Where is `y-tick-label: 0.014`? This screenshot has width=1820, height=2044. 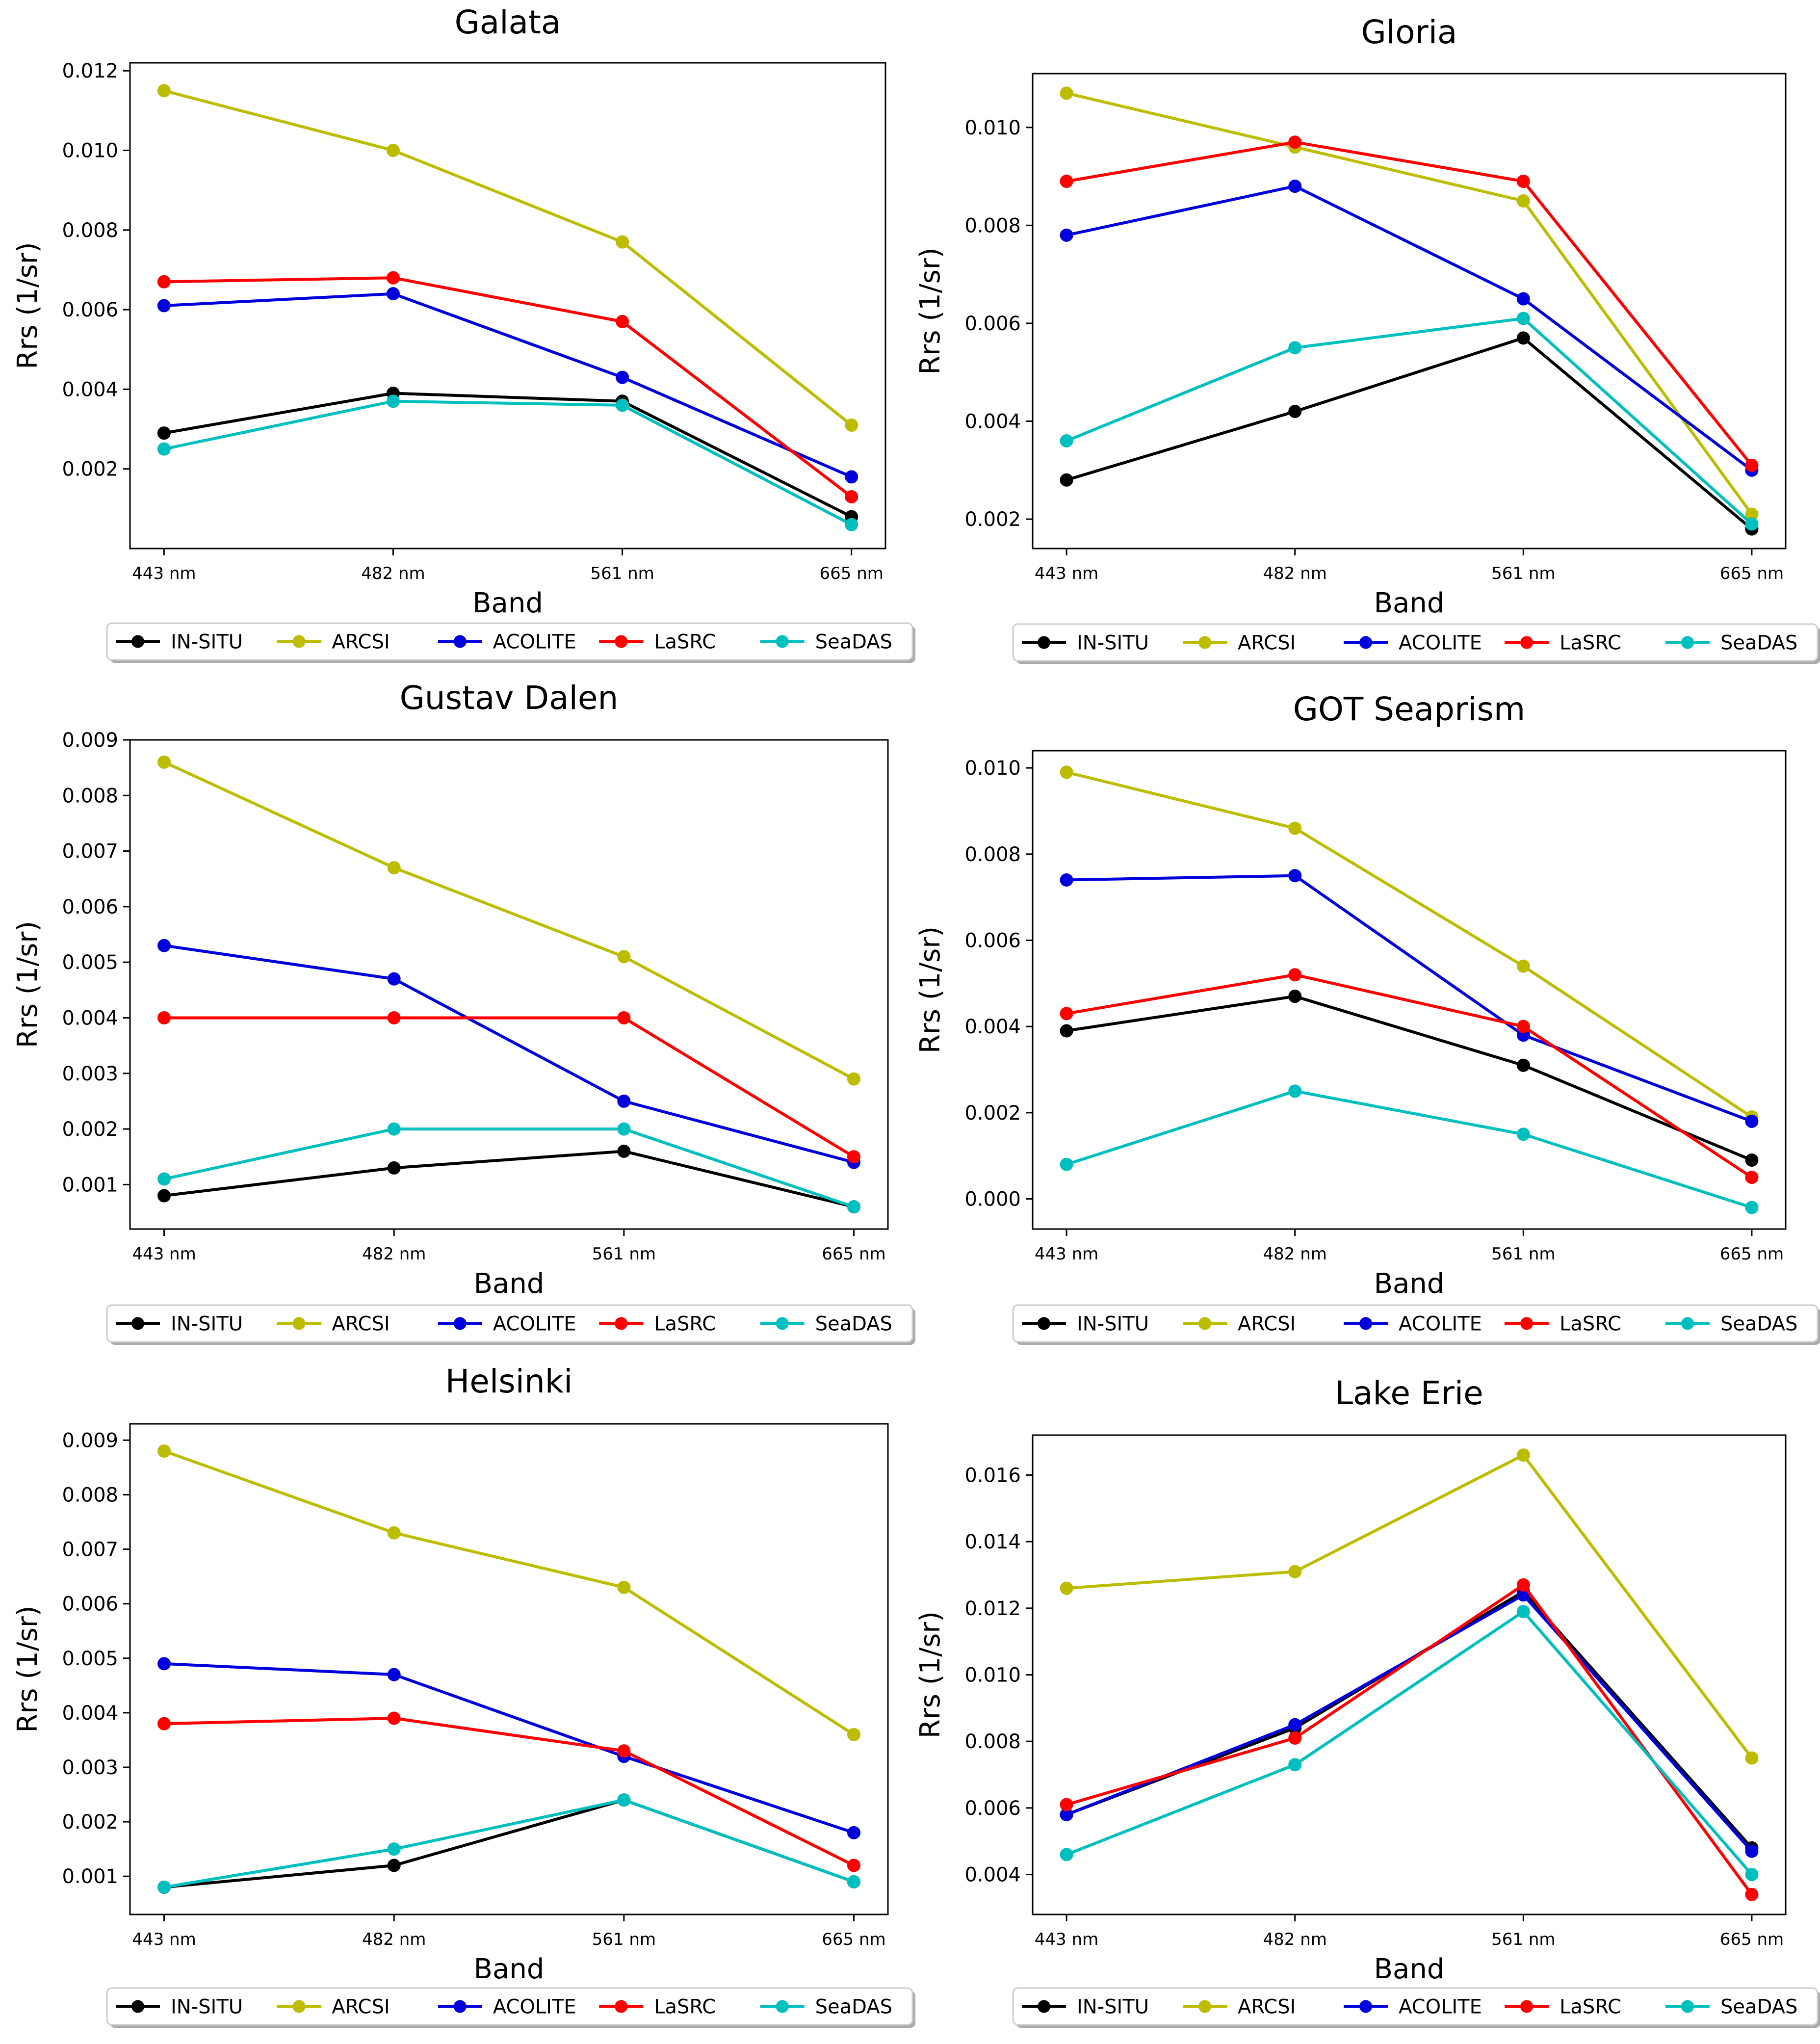
y-tick-label: 0.014 is located at coordinates (992, 1542).